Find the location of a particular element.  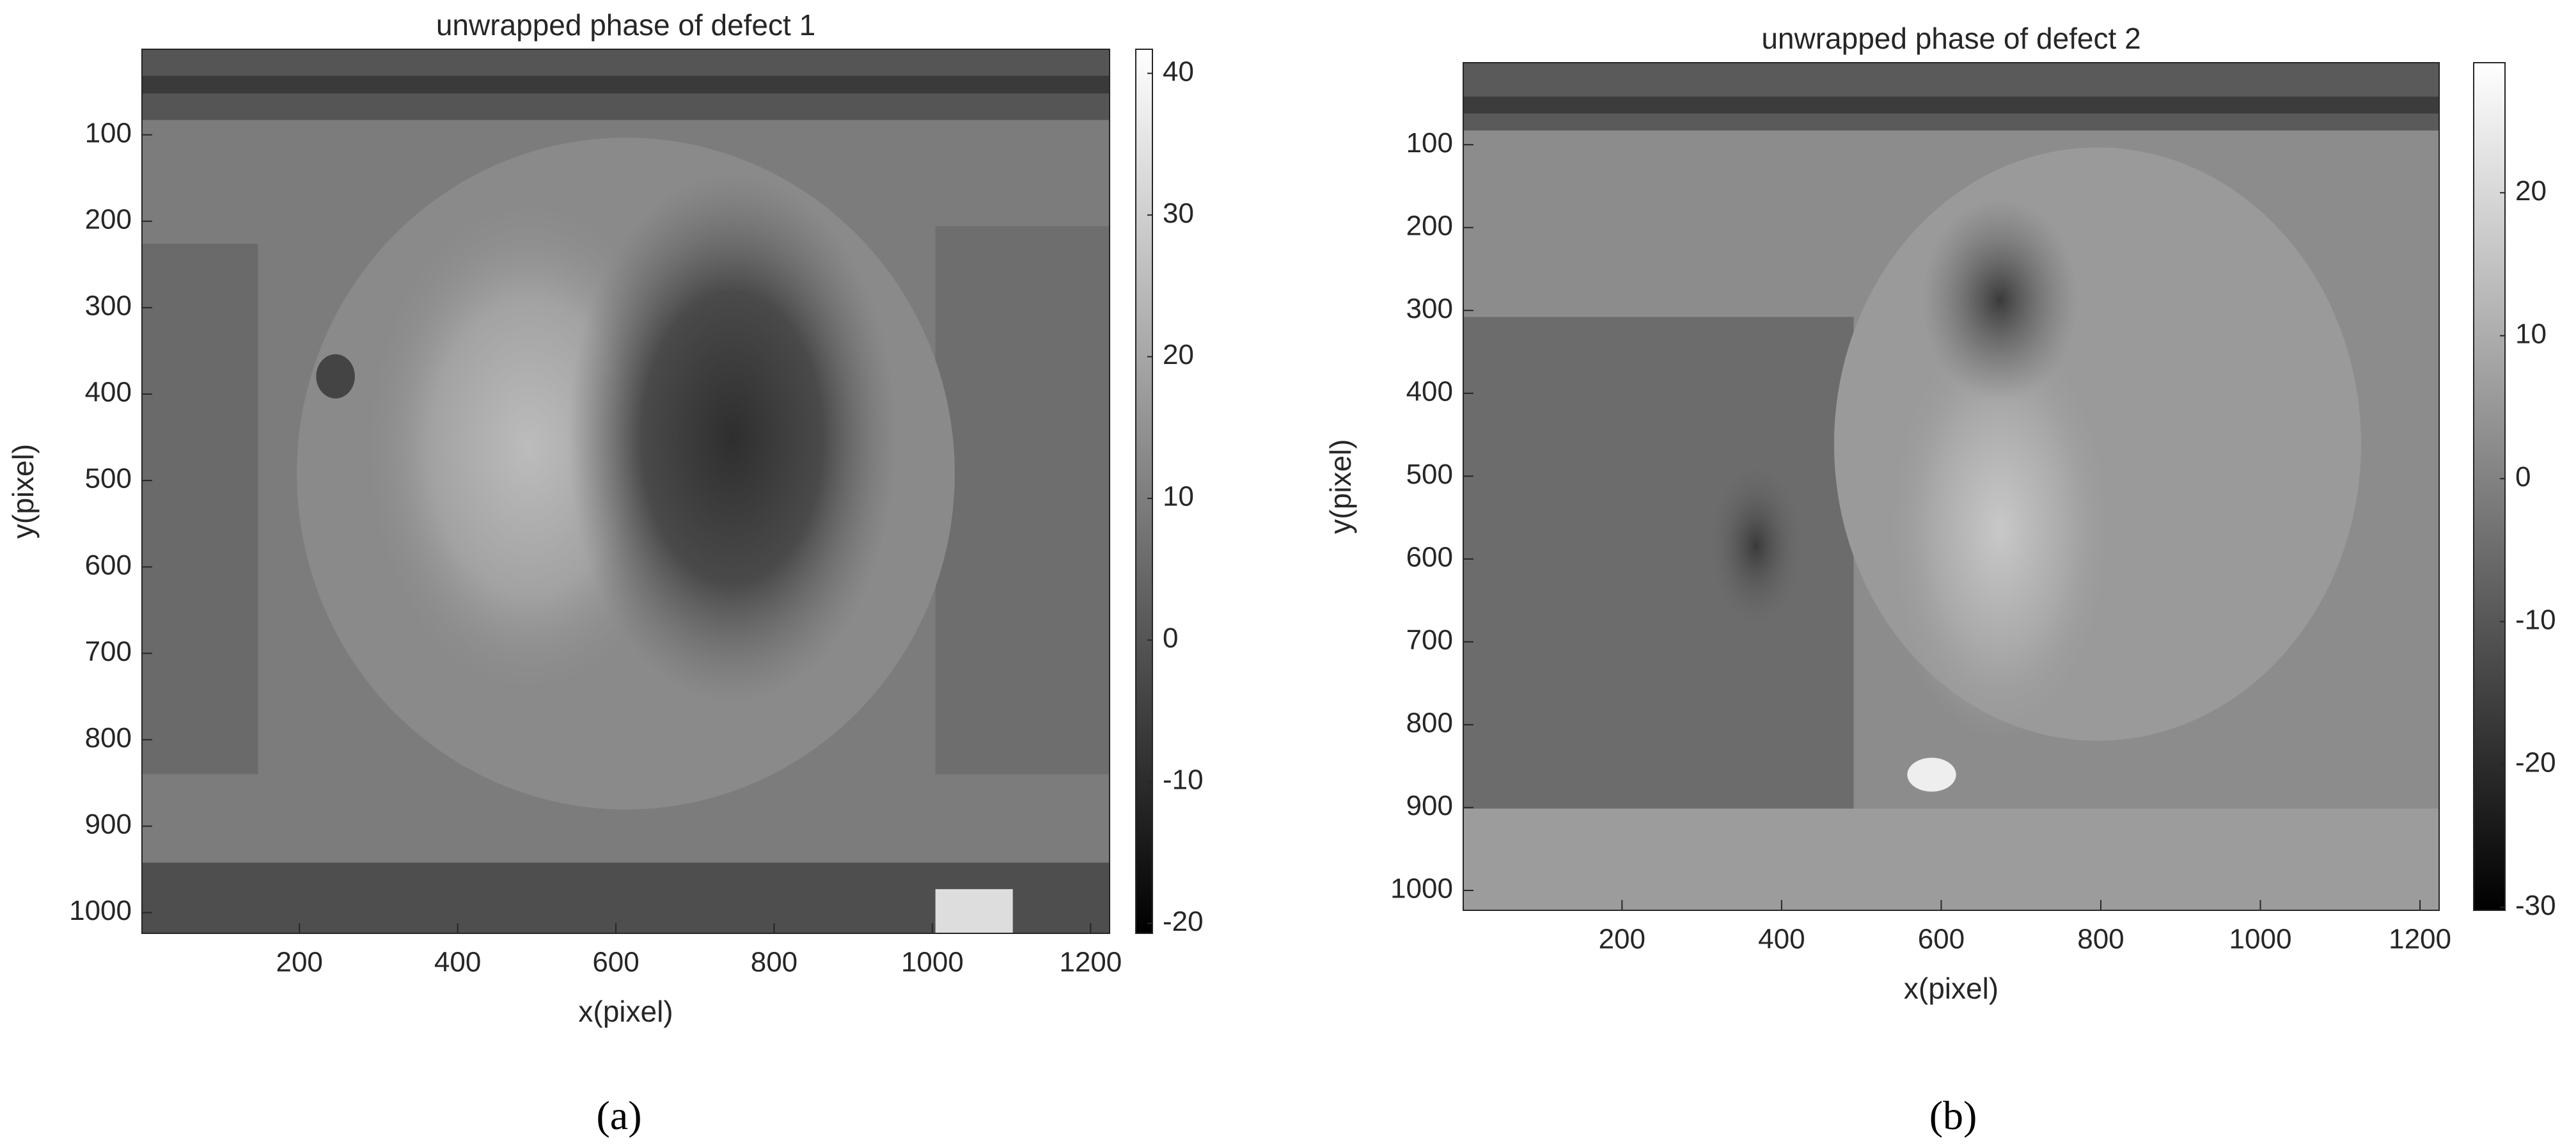

colorbar-tick-label: -30 is located at coordinates (2535, 905).